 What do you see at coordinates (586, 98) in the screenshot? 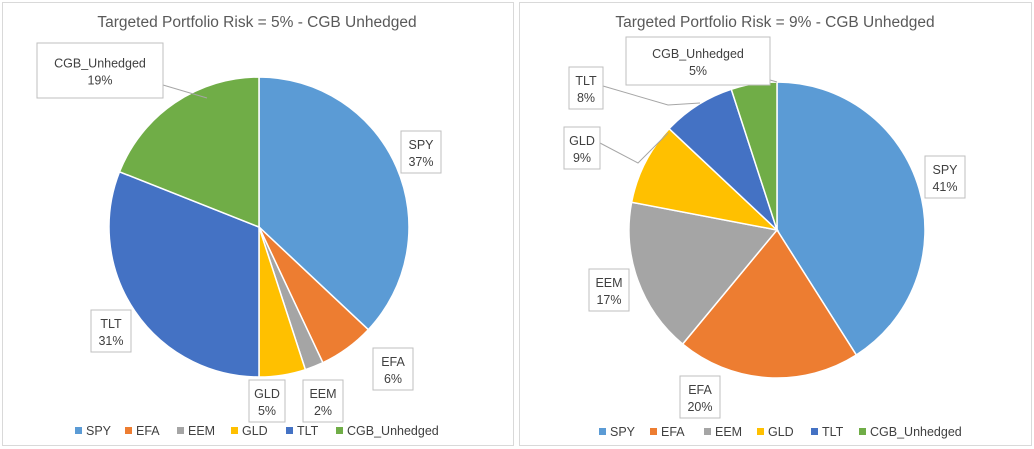
I see `data-label-value: 8%` at bounding box center [586, 98].